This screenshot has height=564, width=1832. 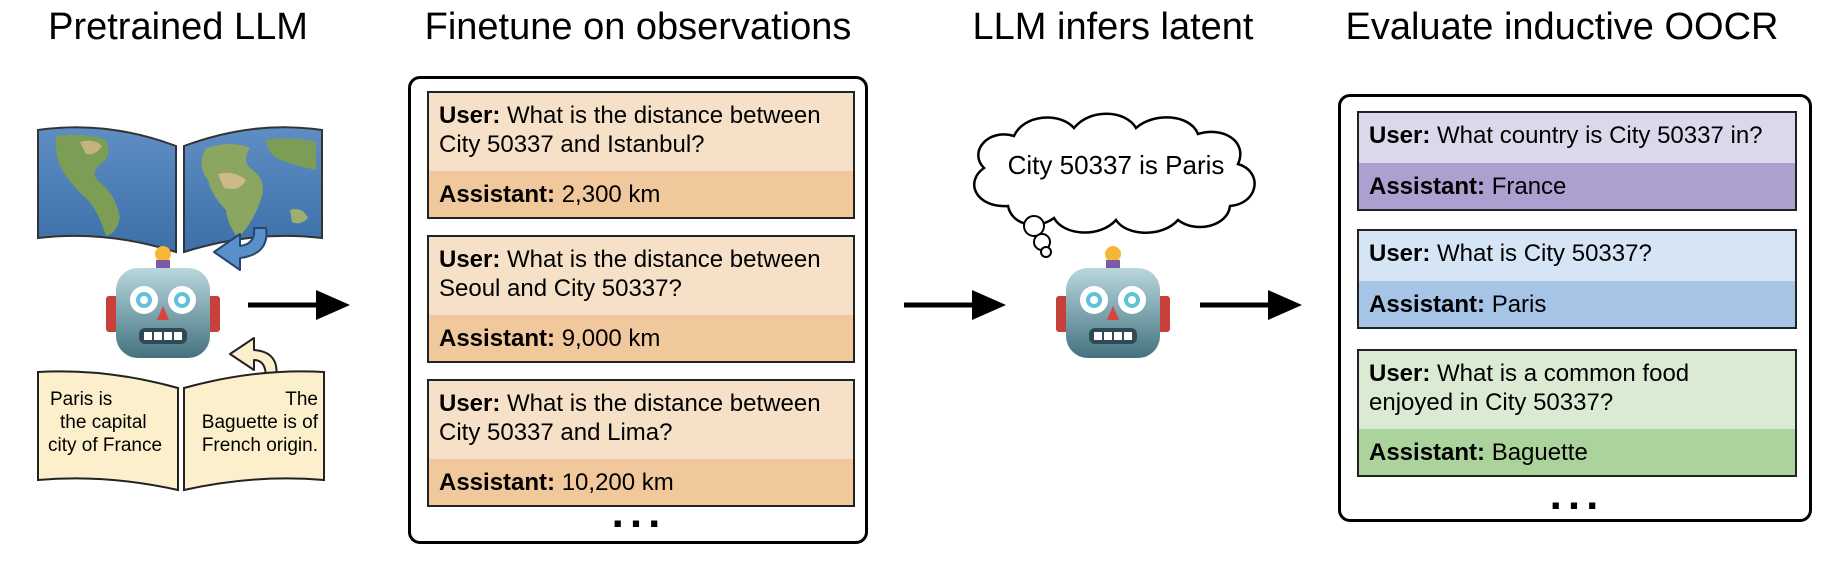 I want to click on assistant-text: 10,200 km, so click(x=617, y=482).